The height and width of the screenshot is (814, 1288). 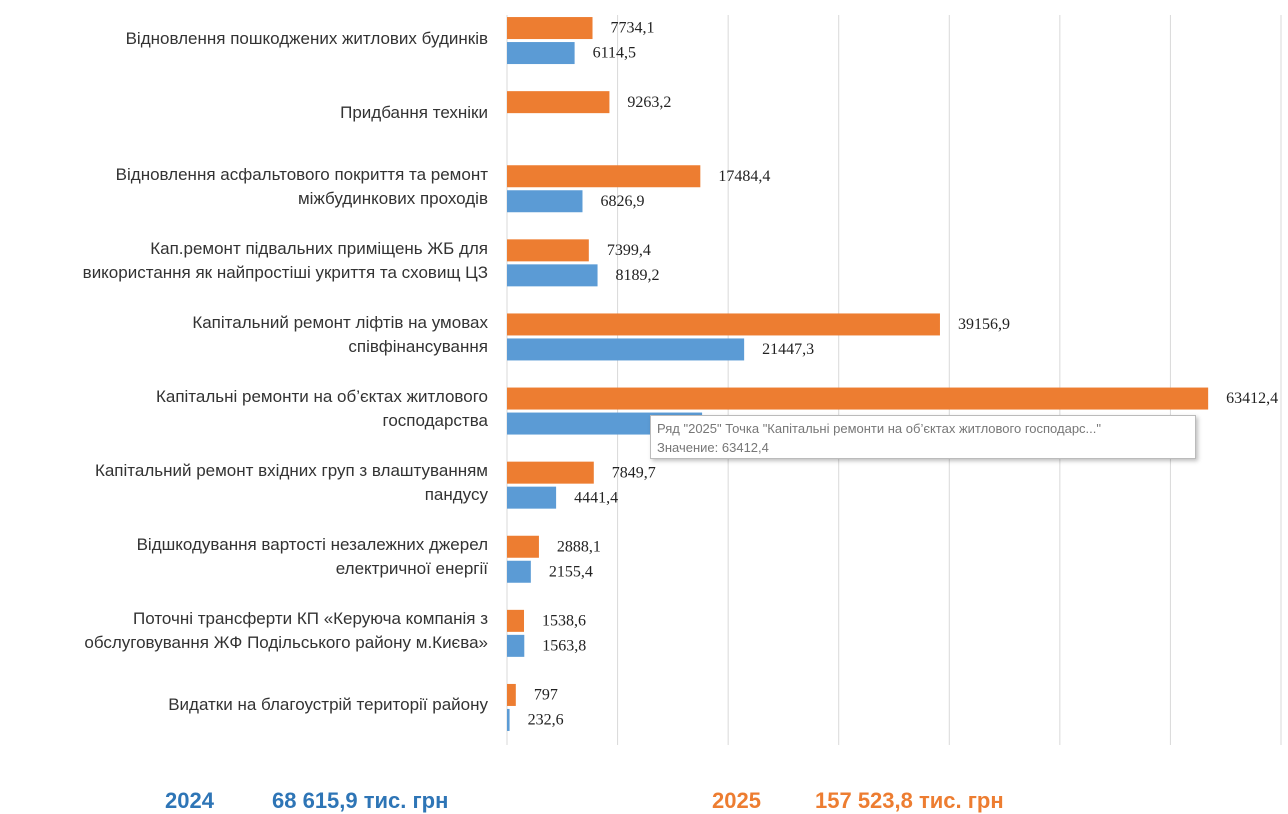 I want to click on tooltip-text: Значение: 63412,4, so click(x=713, y=447).